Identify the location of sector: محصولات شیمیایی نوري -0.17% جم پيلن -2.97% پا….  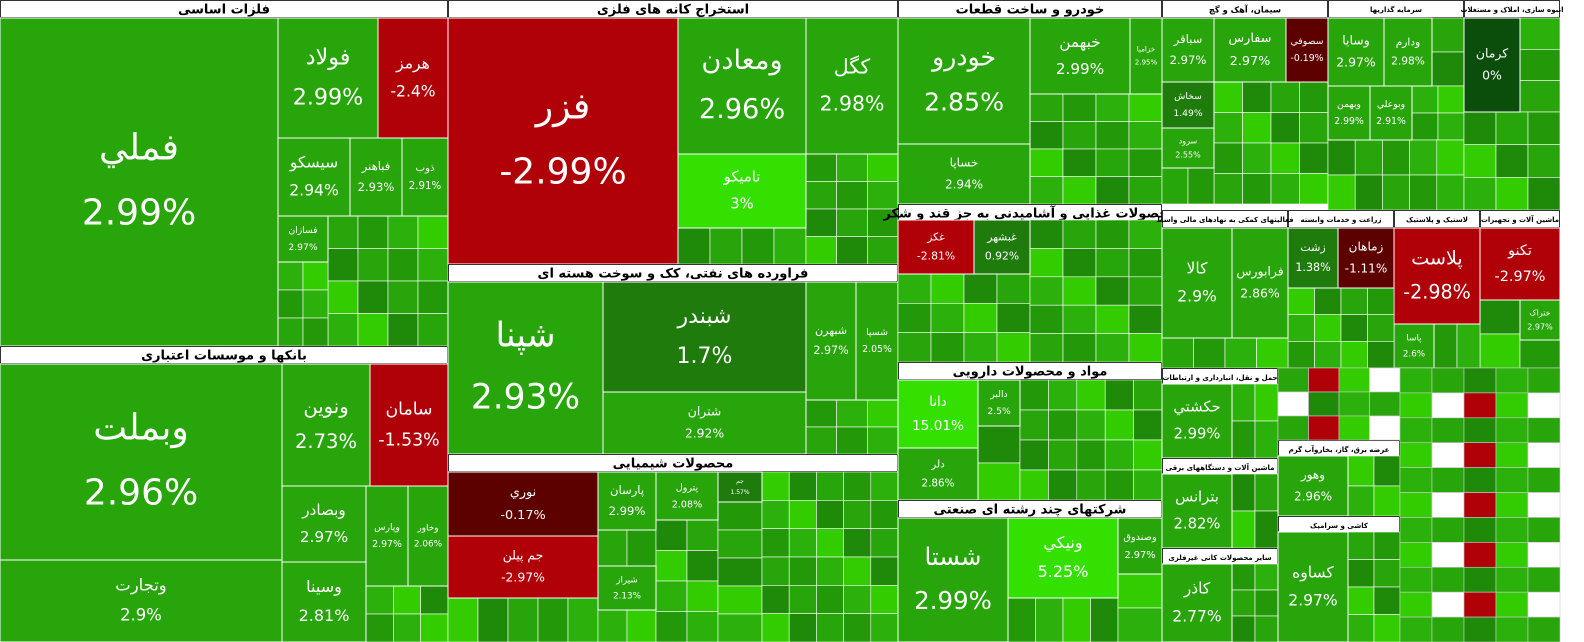
(673, 548).